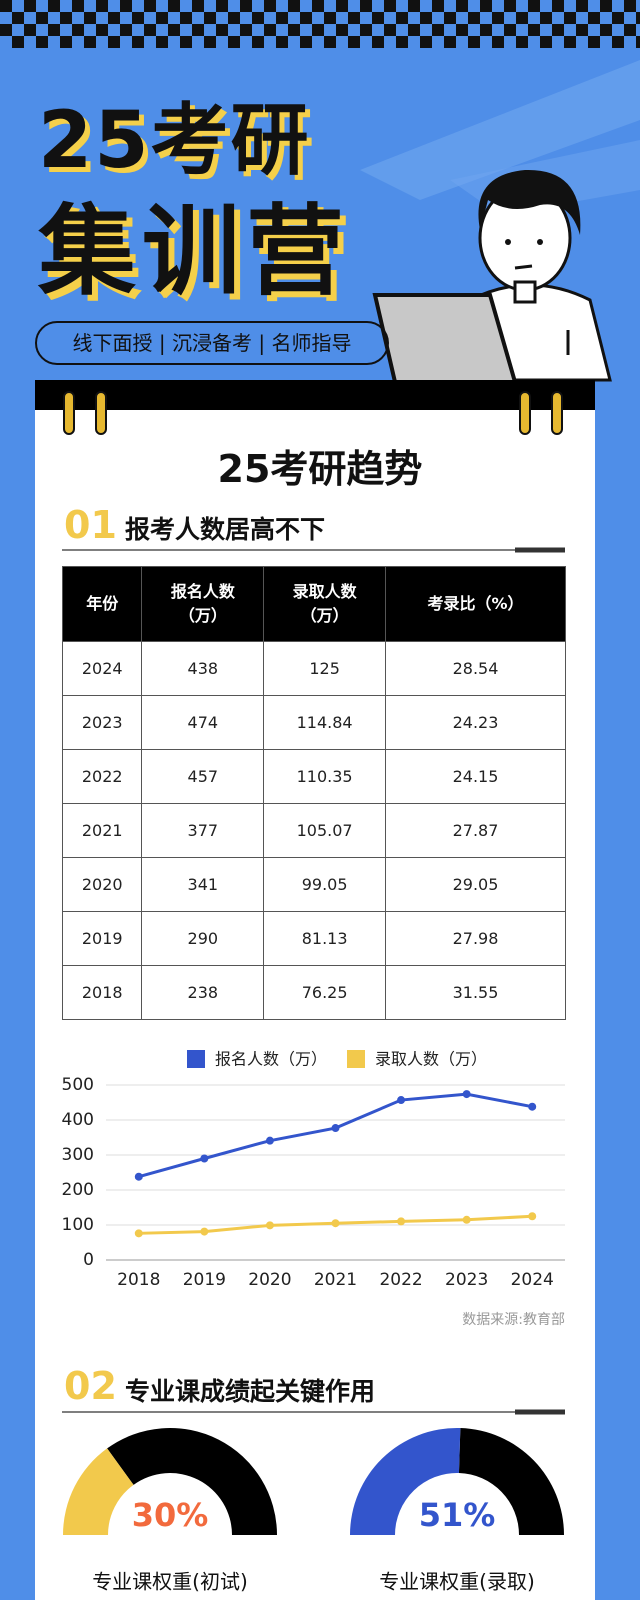 The width and height of the screenshot is (640, 1600). I want to click on gauge-label: 专业课权重(初试), so click(170, 1582).